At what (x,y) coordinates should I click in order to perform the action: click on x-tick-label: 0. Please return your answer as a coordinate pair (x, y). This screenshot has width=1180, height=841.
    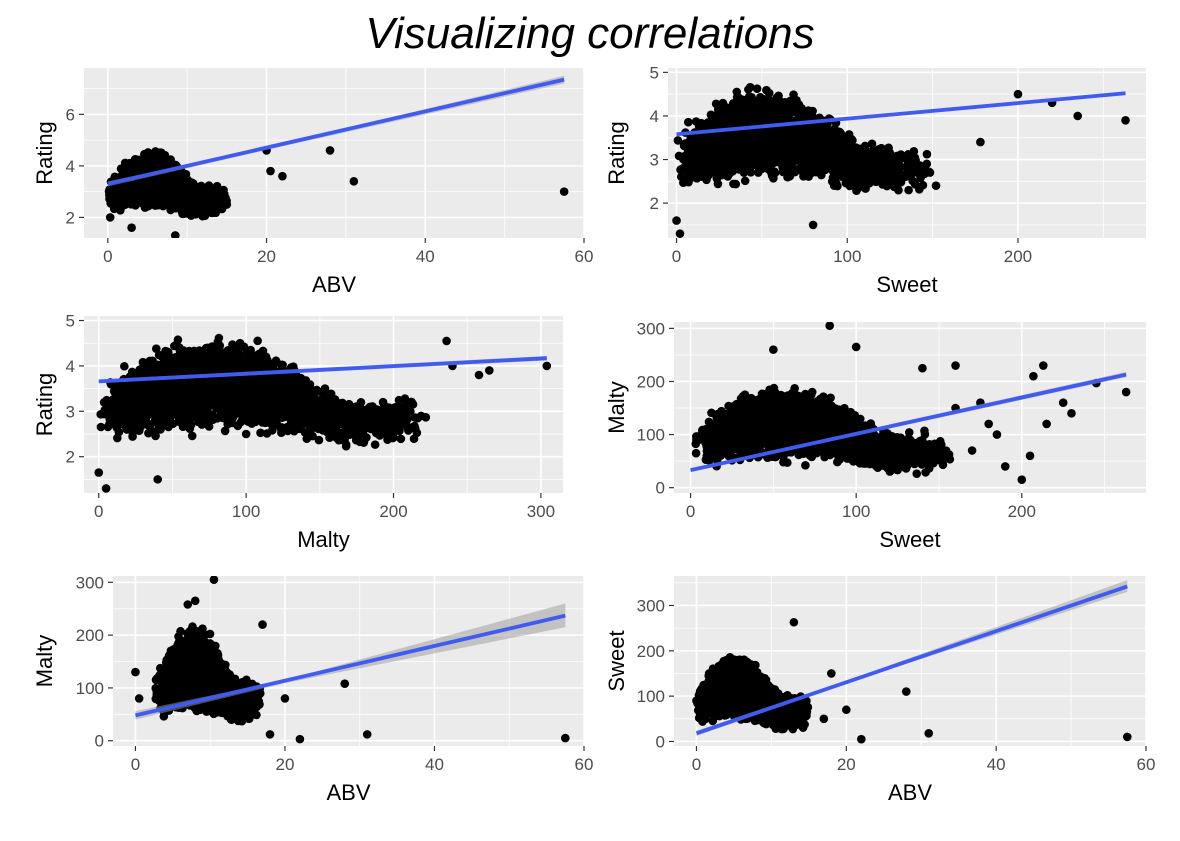
    Looking at the image, I should click on (107, 256).